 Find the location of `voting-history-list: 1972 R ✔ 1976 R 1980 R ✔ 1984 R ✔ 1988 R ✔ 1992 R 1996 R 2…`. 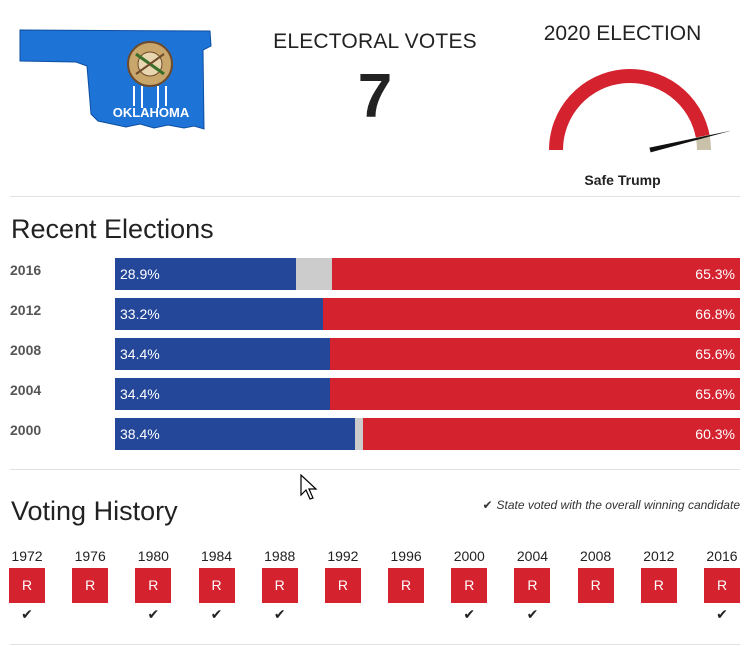

voting-history-list: 1972 R ✔ 1976 R 1980 R ✔ 1984 R ✔ 1988 R ✔ 1992 R 1996 R 2… is located at coordinates (375, 586).